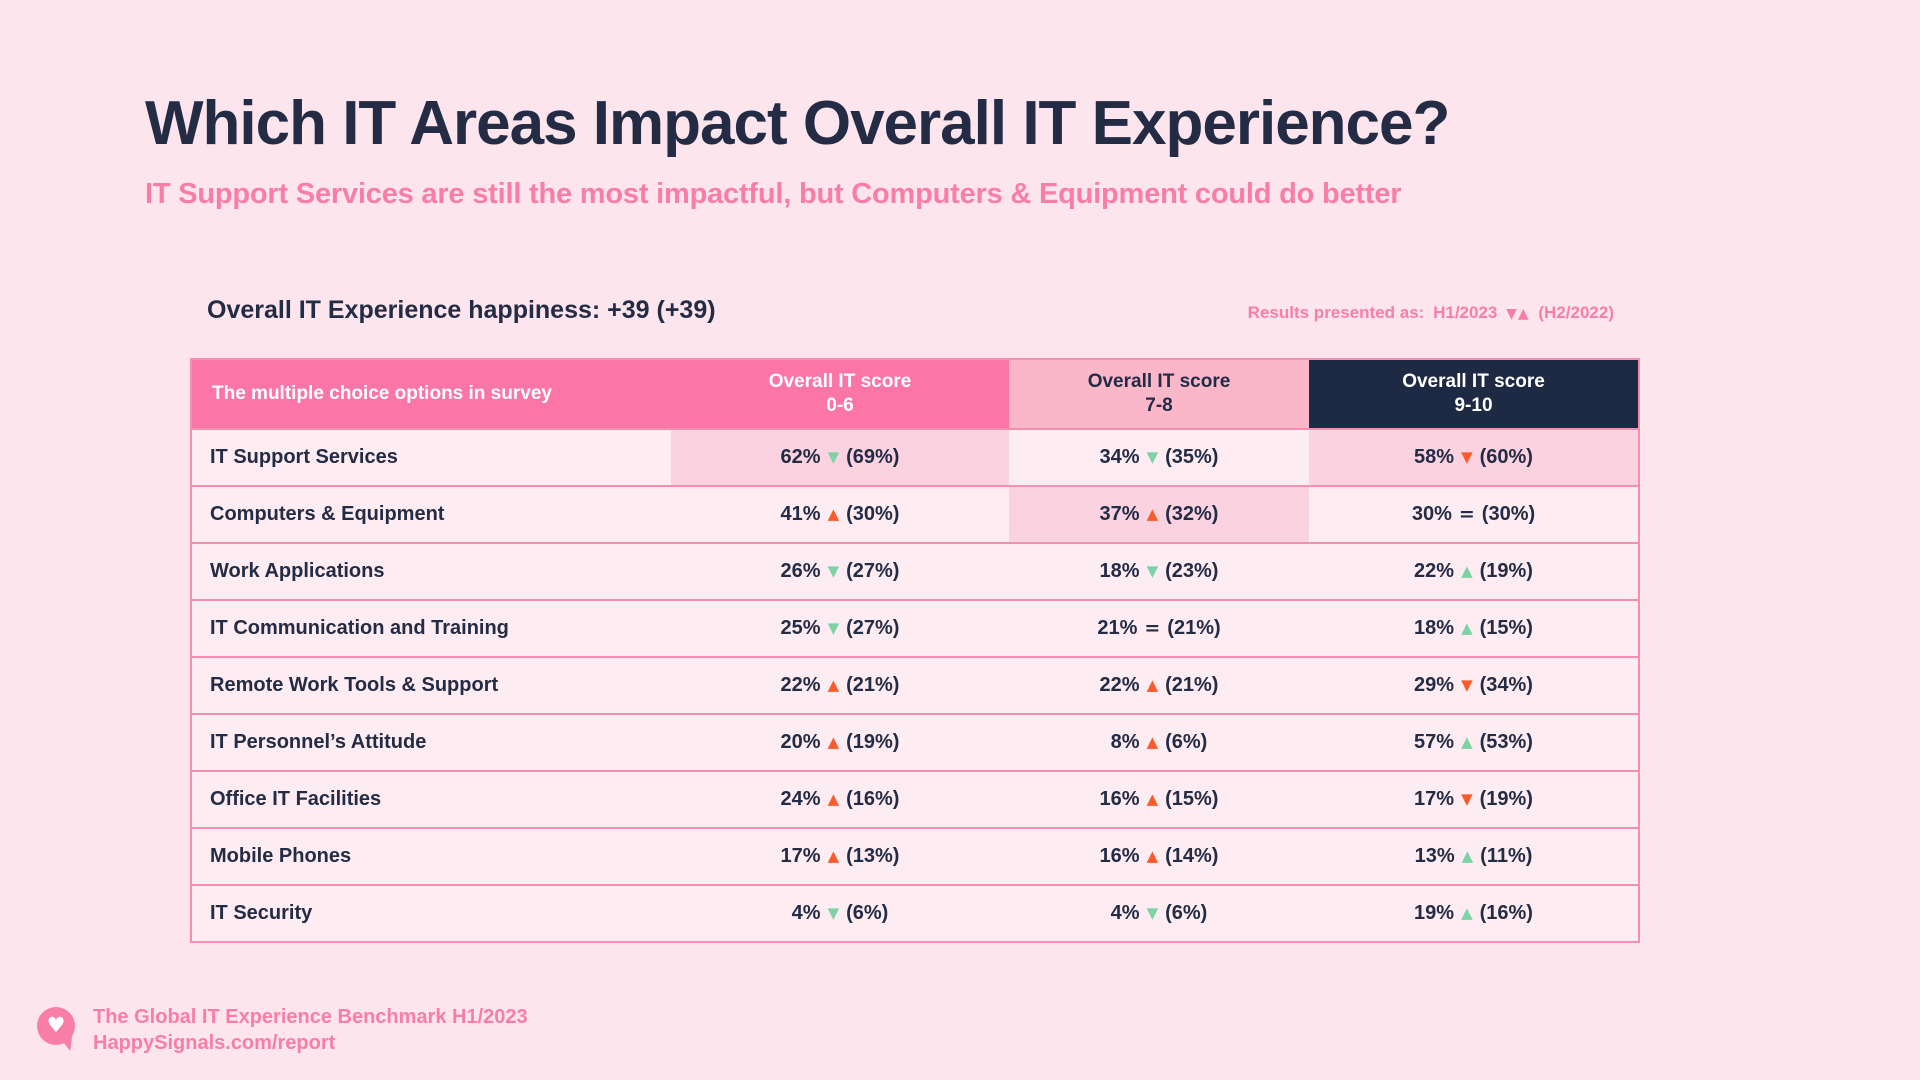 This screenshot has width=1920, height=1080. Describe the element at coordinates (1473, 628) in the screenshot. I see `score-cell-9-10: 18% ▲ (15%)` at that location.